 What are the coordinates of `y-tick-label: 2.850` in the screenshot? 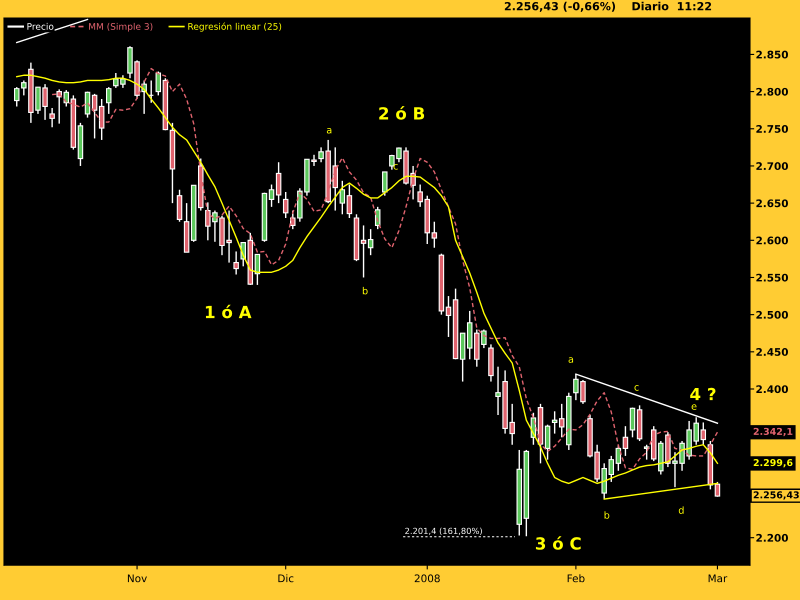 It's located at (772, 54).